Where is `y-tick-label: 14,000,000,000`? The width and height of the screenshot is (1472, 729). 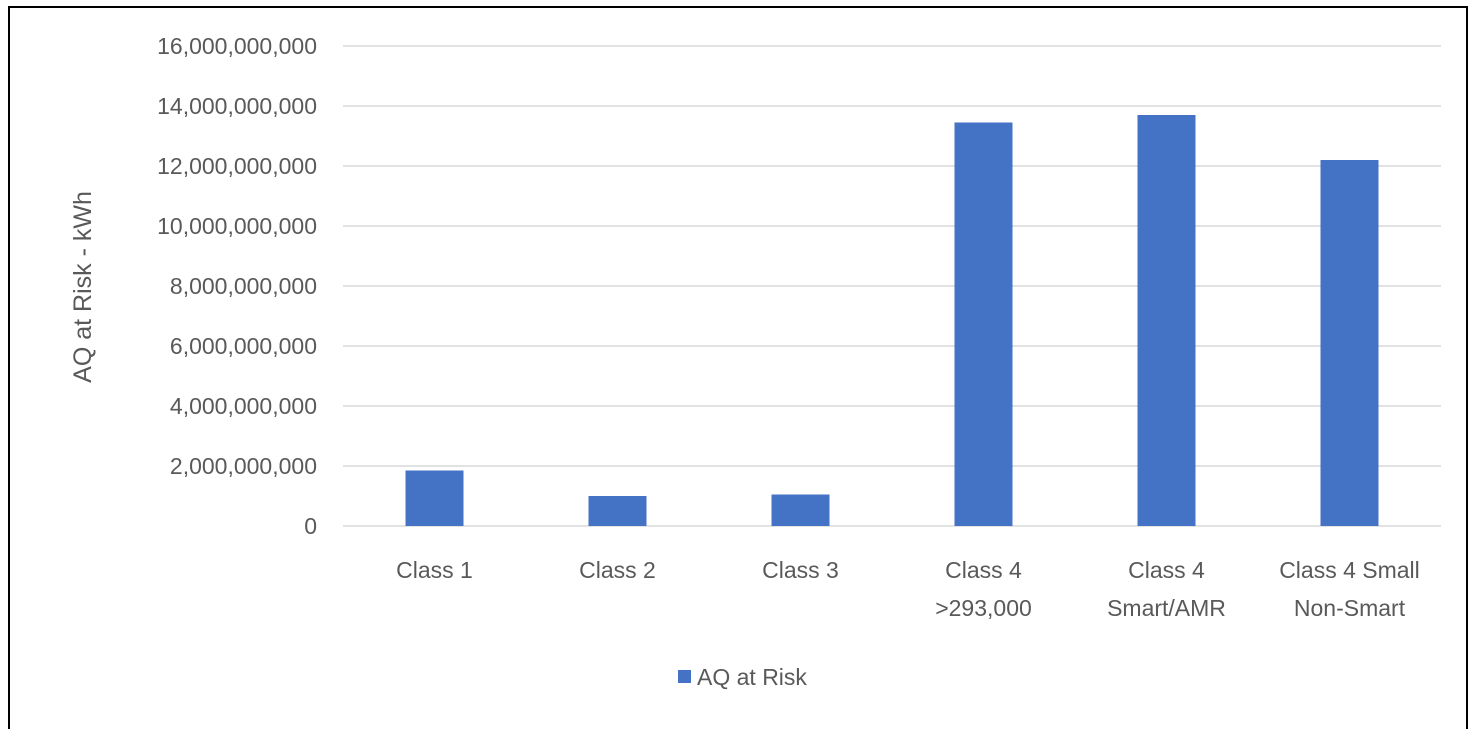
y-tick-label: 14,000,000,000 is located at coordinates (237, 106).